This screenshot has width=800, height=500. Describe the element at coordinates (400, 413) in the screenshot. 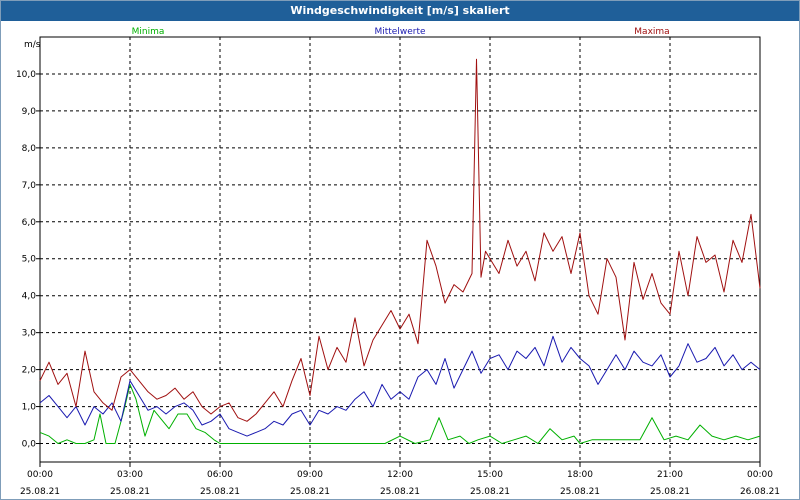

I see `series-line-minima` at that location.